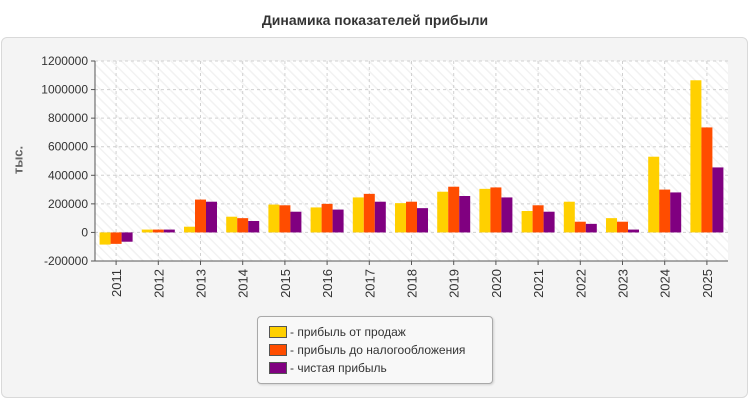 The height and width of the screenshot is (400, 750). What do you see at coordinates (64, 90) in the screenshot?
I see `y-tick-label: 1000000` at bounding box center [64, 90].